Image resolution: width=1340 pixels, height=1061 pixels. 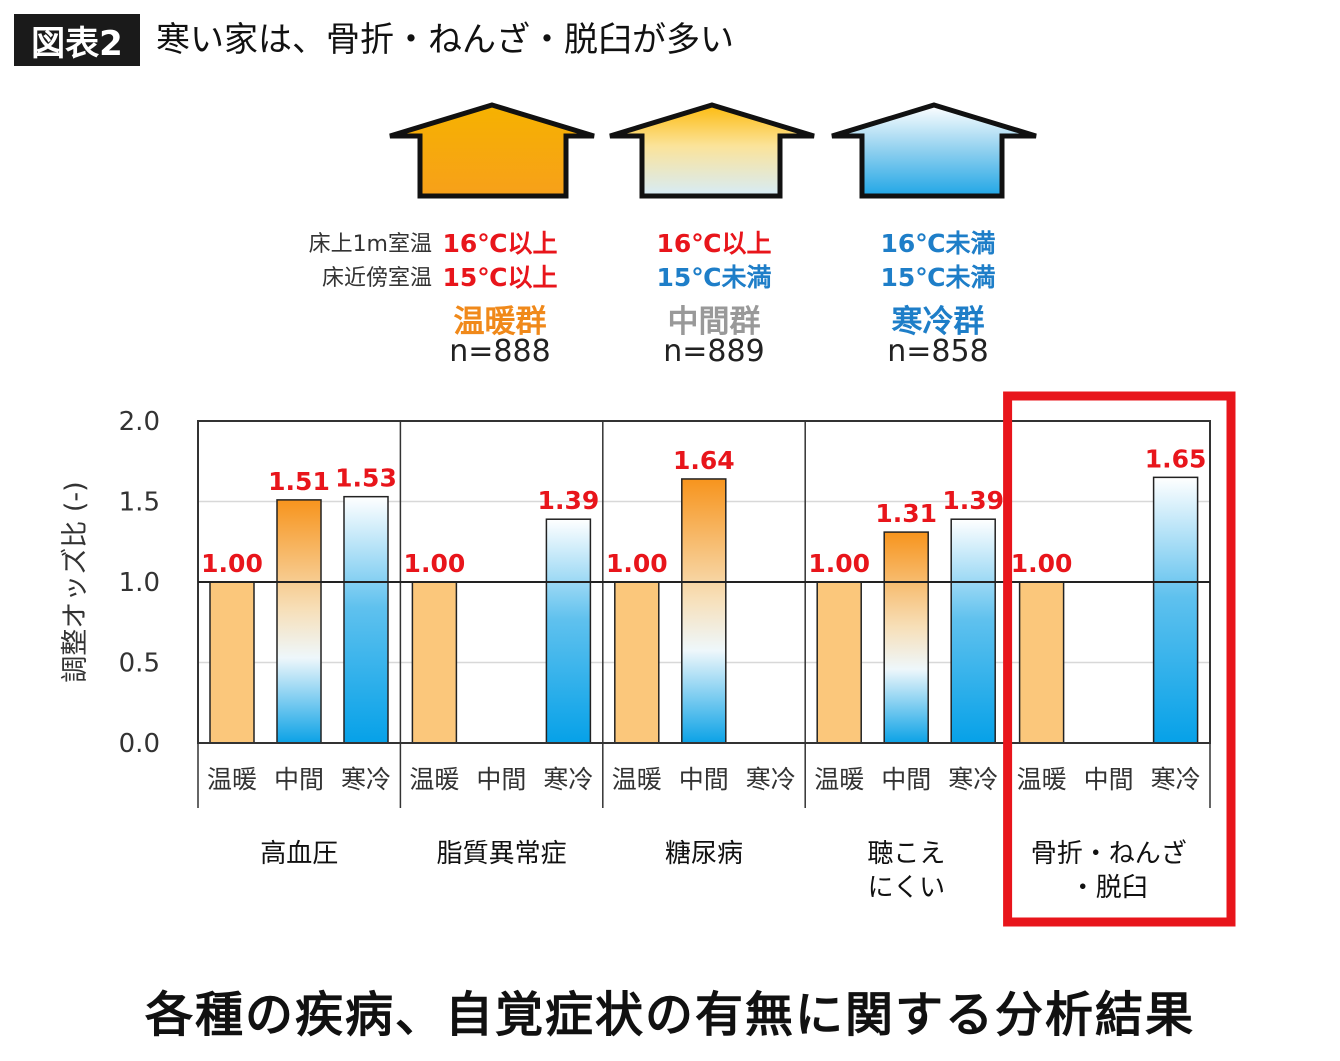 What do you see at coordinates (299, 854) in the screenshot?
I see `category-label: 高血圧` at bounding box center [299, 854].